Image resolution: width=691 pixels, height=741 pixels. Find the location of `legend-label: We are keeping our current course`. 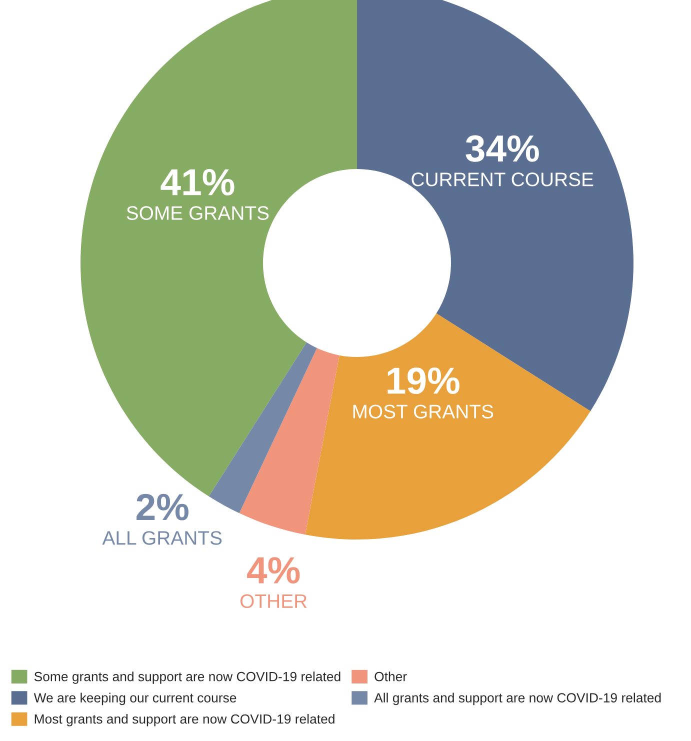

legend-label: We are keeping our current course is located at coordinates (135, 699).